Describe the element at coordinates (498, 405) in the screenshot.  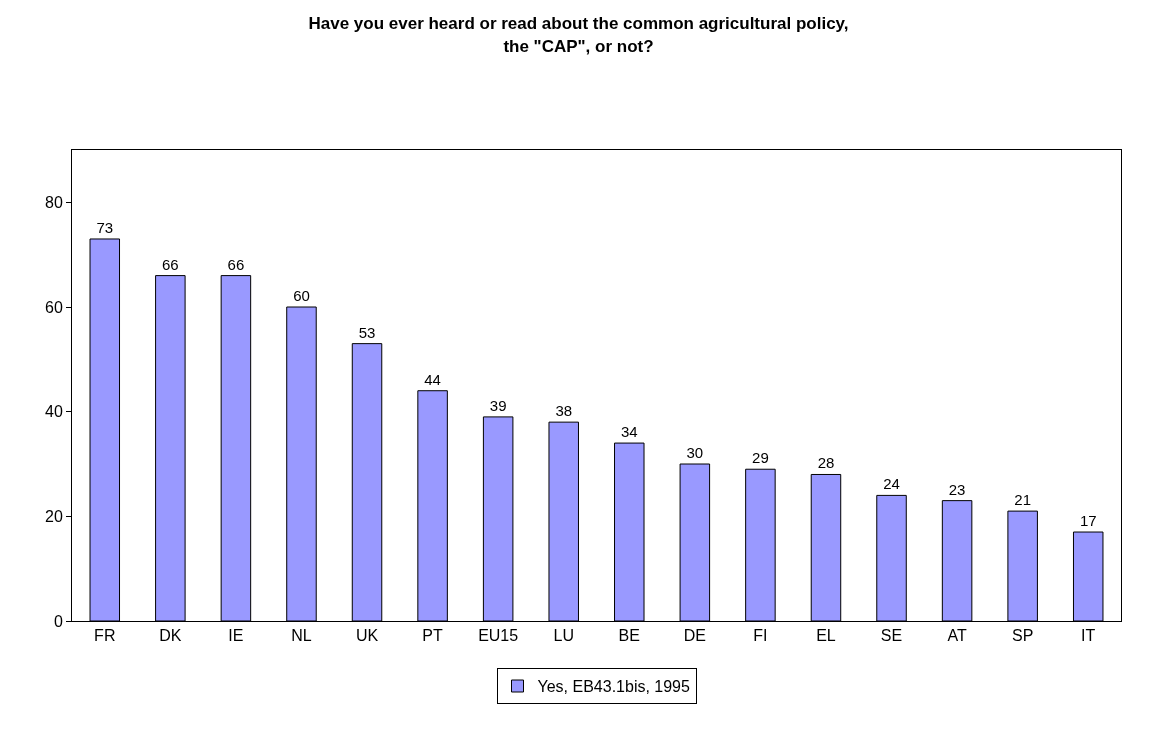
I see `data-label: 39` at that location.